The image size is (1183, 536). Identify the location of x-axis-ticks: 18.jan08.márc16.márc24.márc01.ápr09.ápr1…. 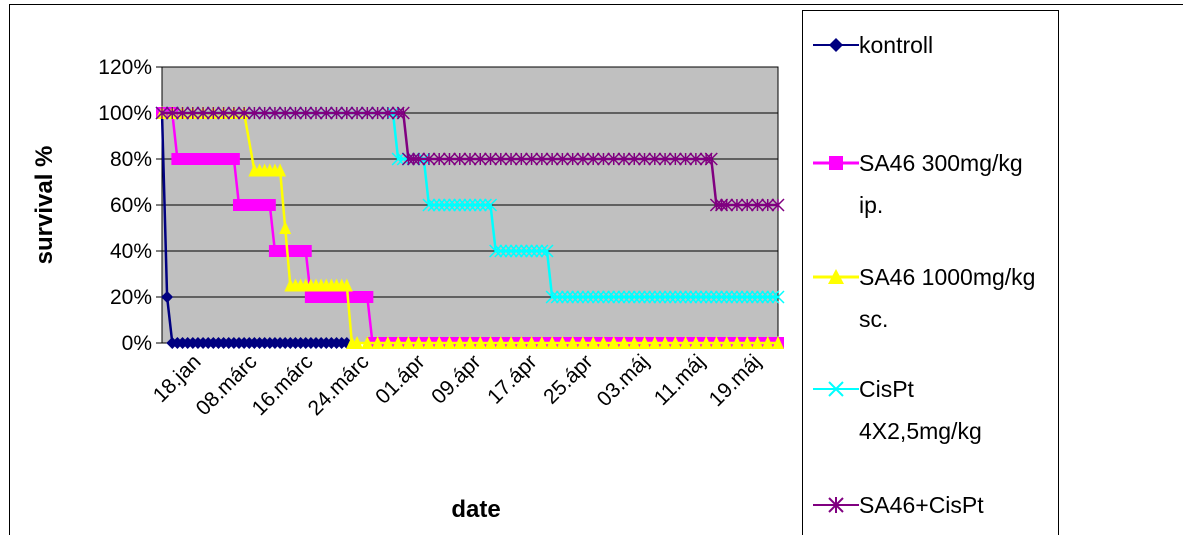
(457, 385).